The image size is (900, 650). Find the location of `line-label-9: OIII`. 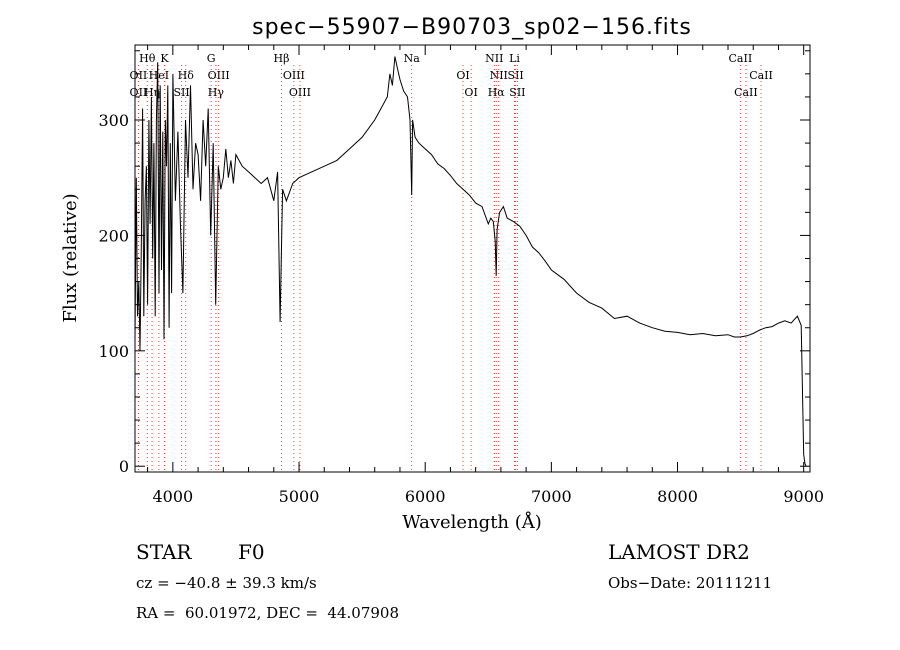

line-label-9: OIII is located at coordinates (219, 75).